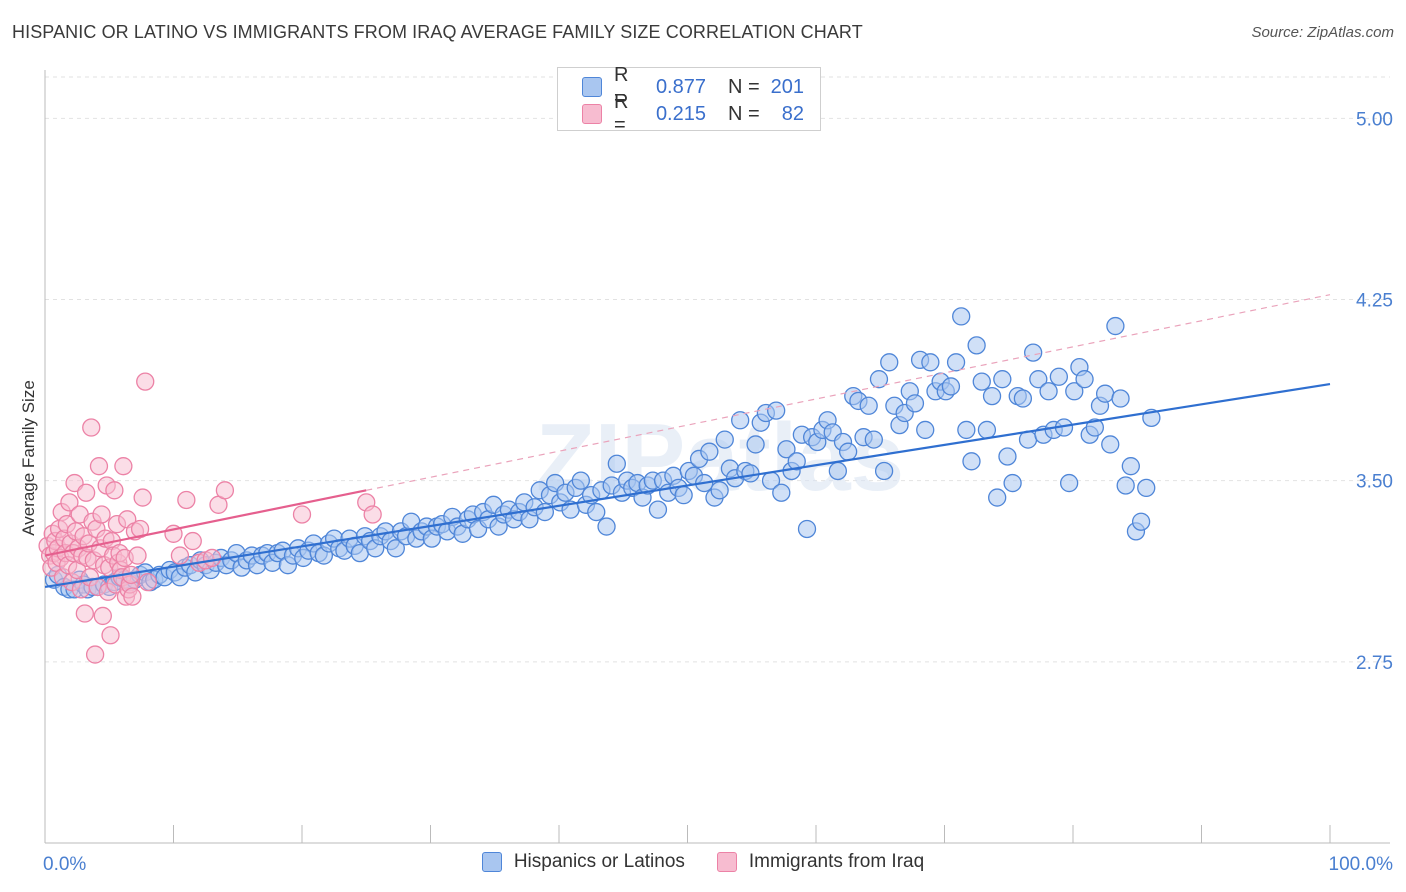  Describe the element at coordinates (1374, 119) in the screenshot. I see `y-tick-label: 5.00` at that location.